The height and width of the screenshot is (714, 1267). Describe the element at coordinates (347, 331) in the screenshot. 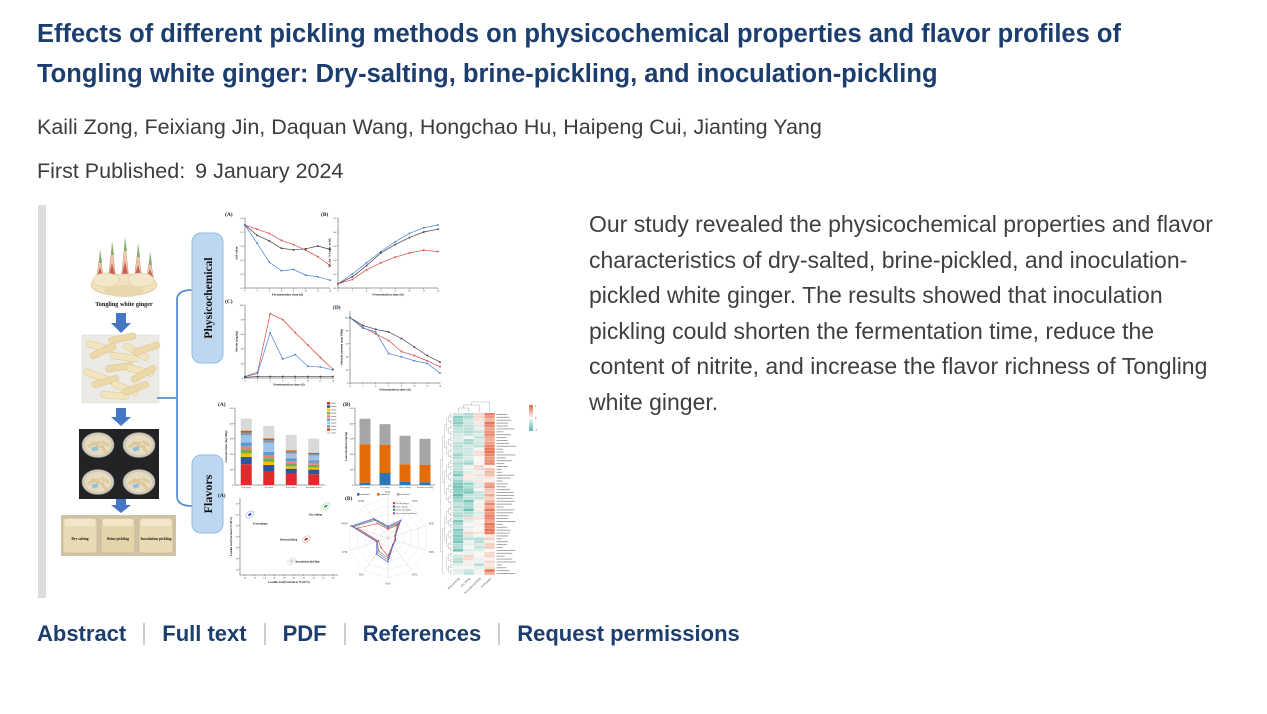

I see `svg-text: 80` at that location.